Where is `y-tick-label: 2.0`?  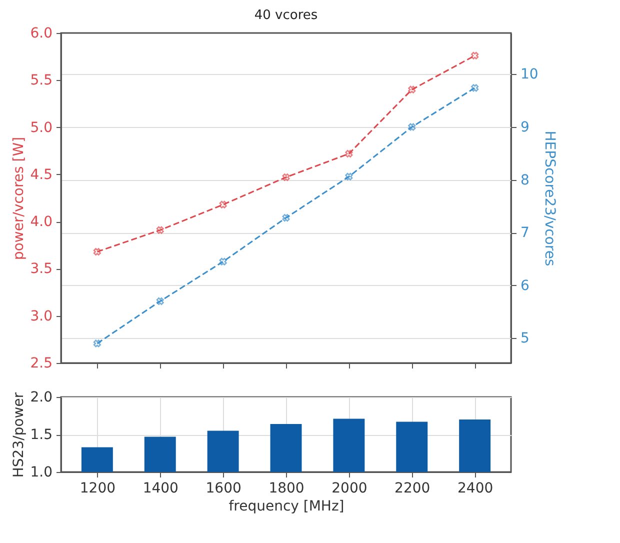
y-tick-label: 2.0 is located at coordinates (41, 398).